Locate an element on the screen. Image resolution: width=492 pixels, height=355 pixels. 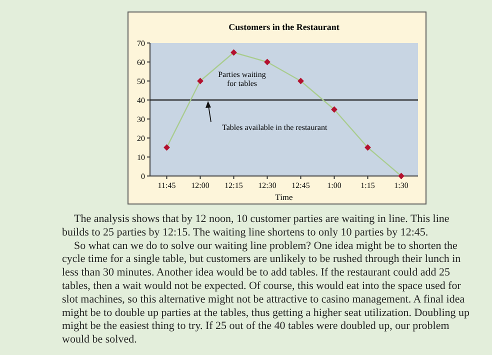
y-tick-label: 20 is located at coordinates (141, 138).